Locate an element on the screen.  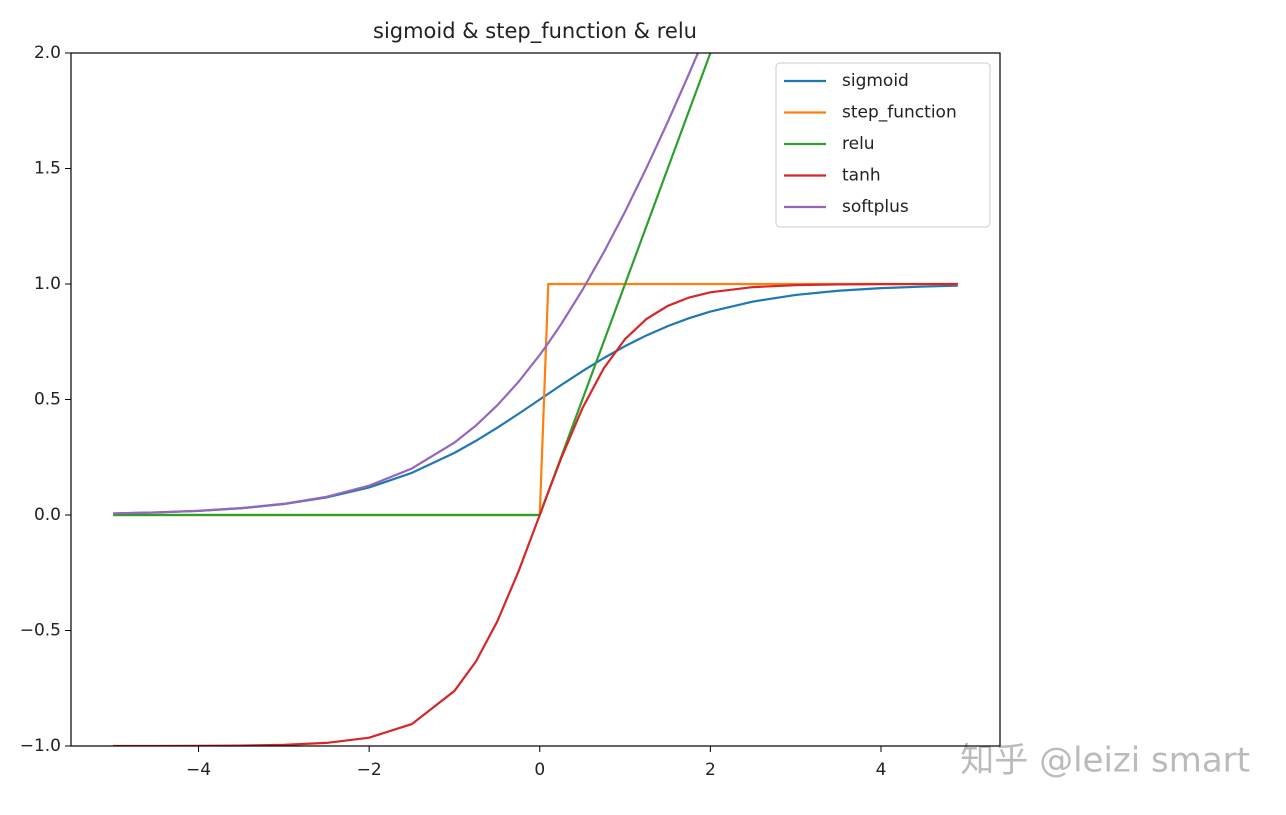
x-tick-label: 0 is located at coordinates (539, 770).